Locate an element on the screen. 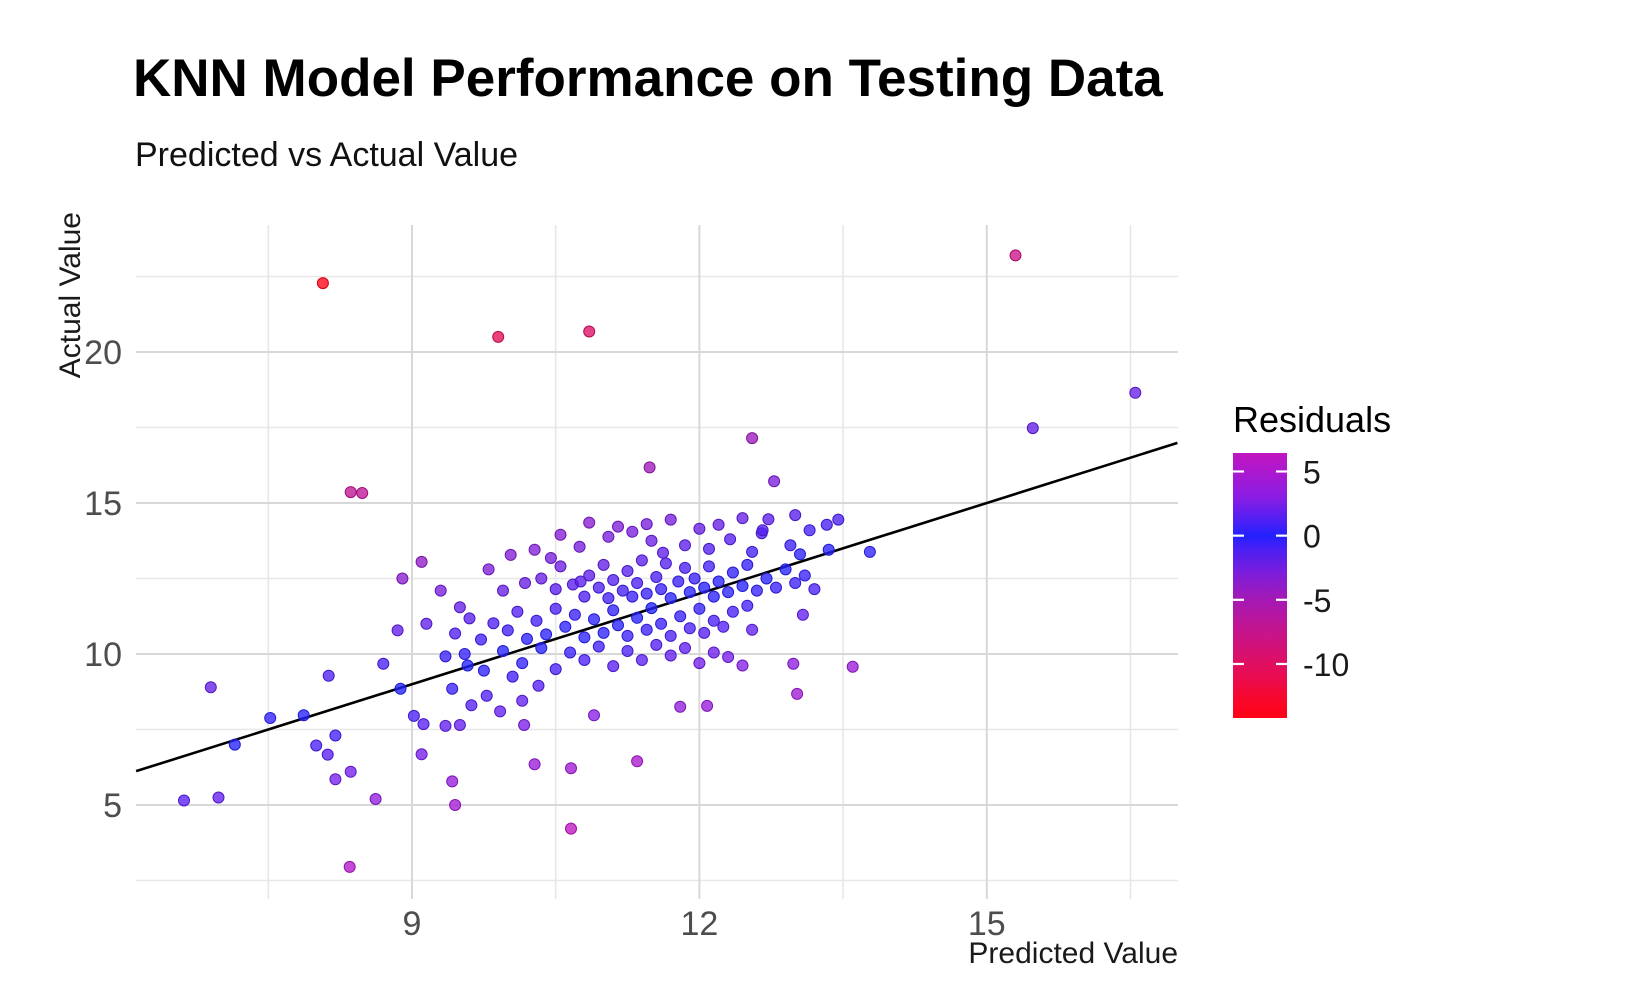 This screenshot has height=984, width=1644. legend-tick-label: 0 is located at coordinates (1312, 537).